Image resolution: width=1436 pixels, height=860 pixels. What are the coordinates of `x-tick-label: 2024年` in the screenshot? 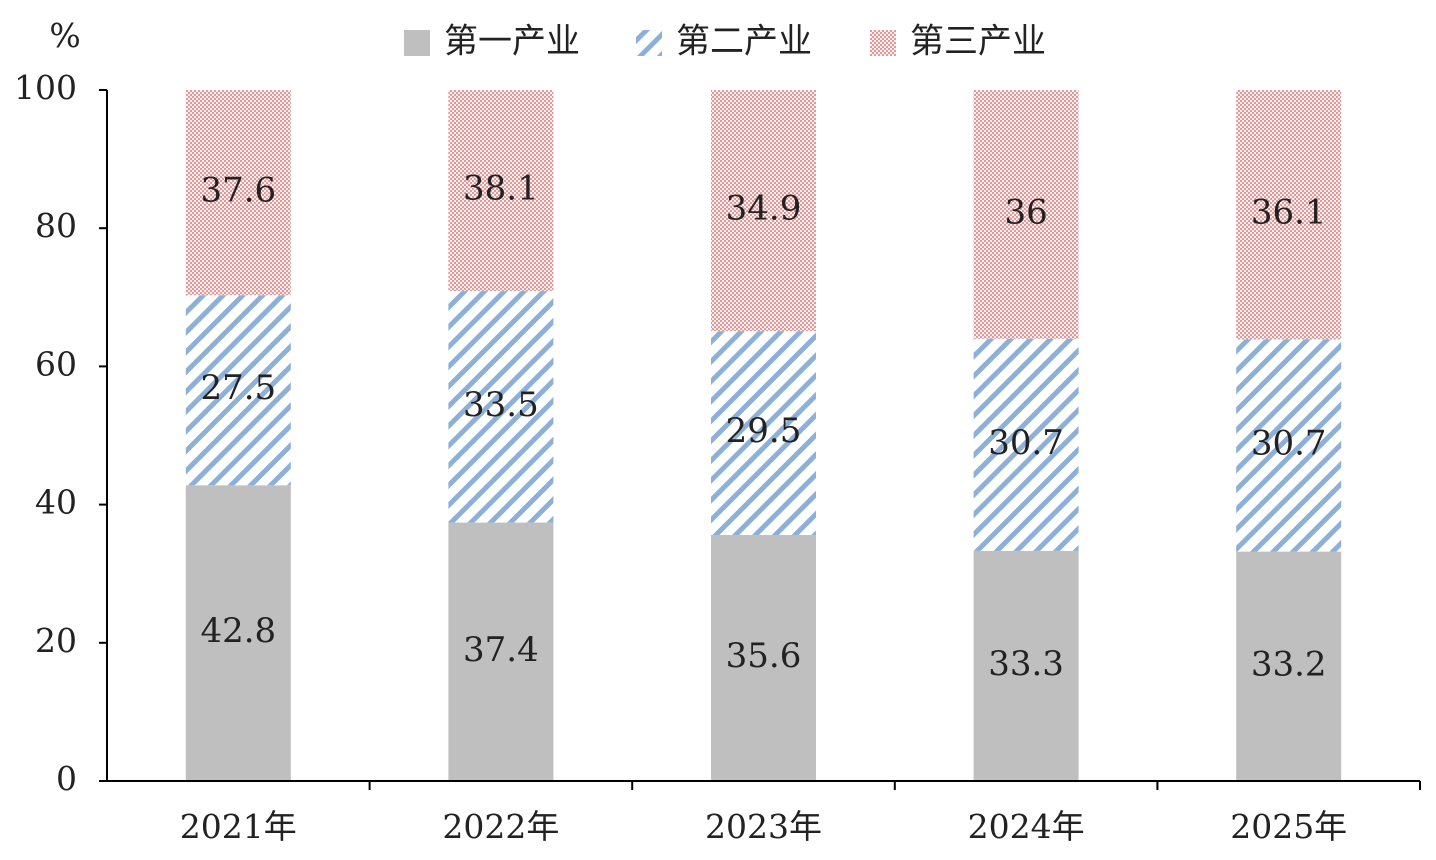 It's located at (1026, 826).